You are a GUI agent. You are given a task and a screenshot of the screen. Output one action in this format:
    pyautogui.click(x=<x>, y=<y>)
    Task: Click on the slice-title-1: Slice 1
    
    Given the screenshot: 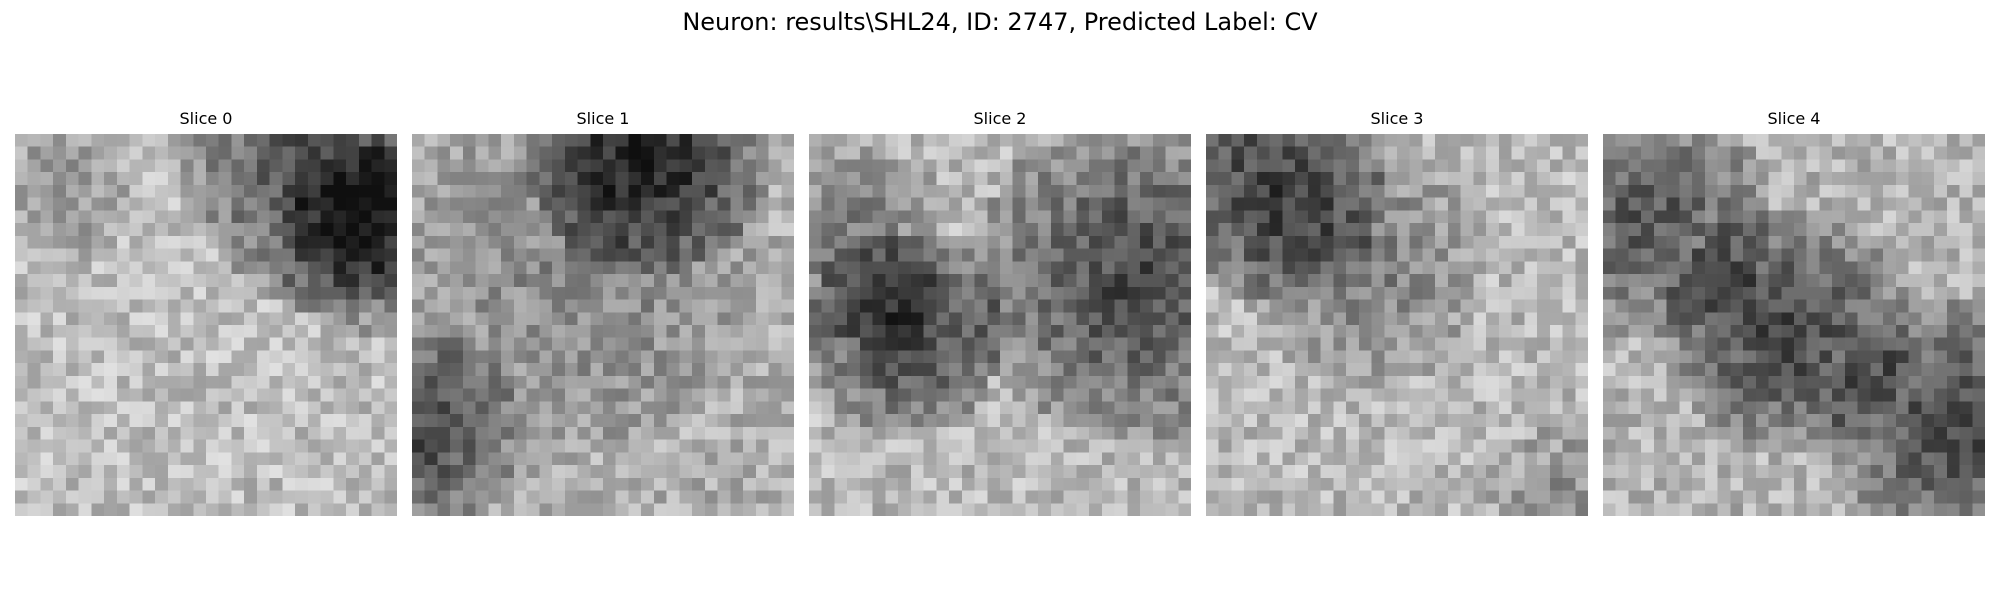 What is the action you would take?
    pyautogui.click(x=603, y=118)
    